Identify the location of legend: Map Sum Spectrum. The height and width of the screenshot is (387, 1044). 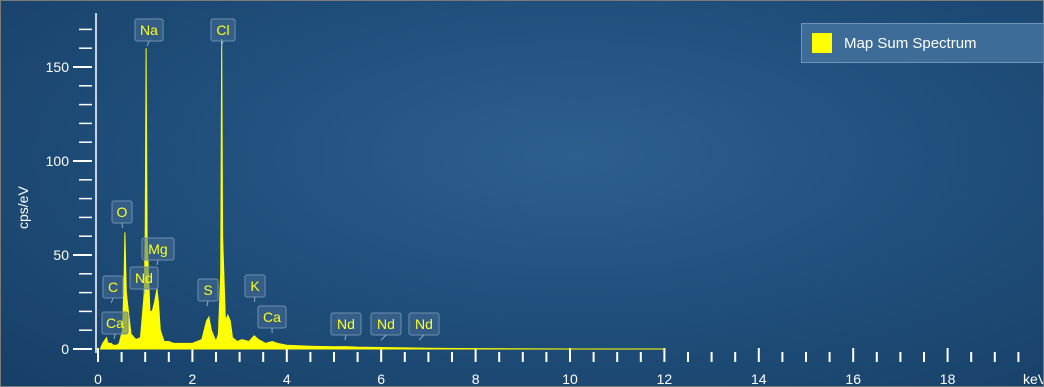
(922, 43).